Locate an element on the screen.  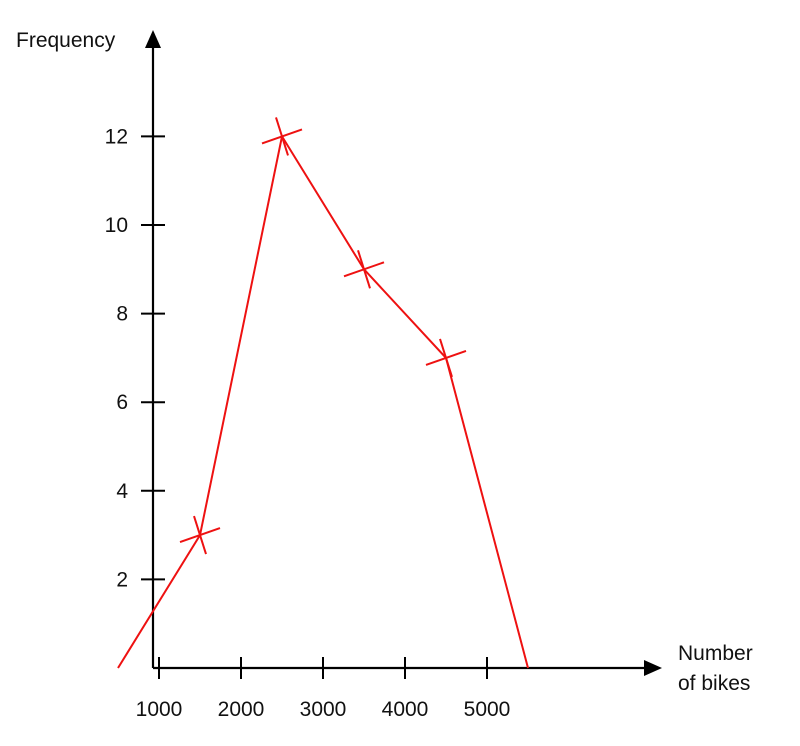
y-tick-label: 4 is located at coordinates (122, 491).